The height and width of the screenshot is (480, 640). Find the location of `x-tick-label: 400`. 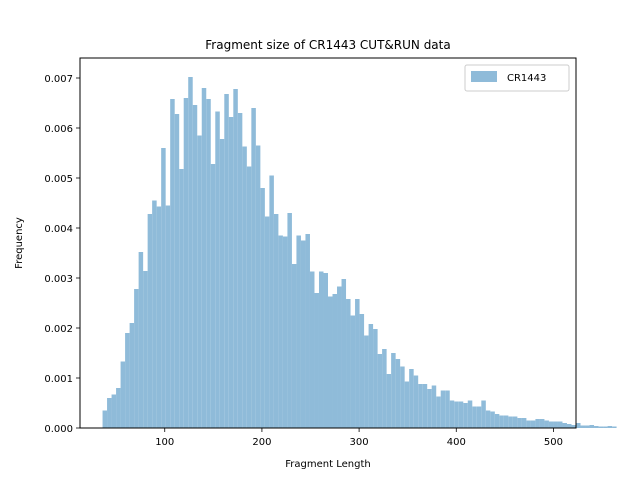

x-tick-label: 400 is located at coordinates (456, 442).